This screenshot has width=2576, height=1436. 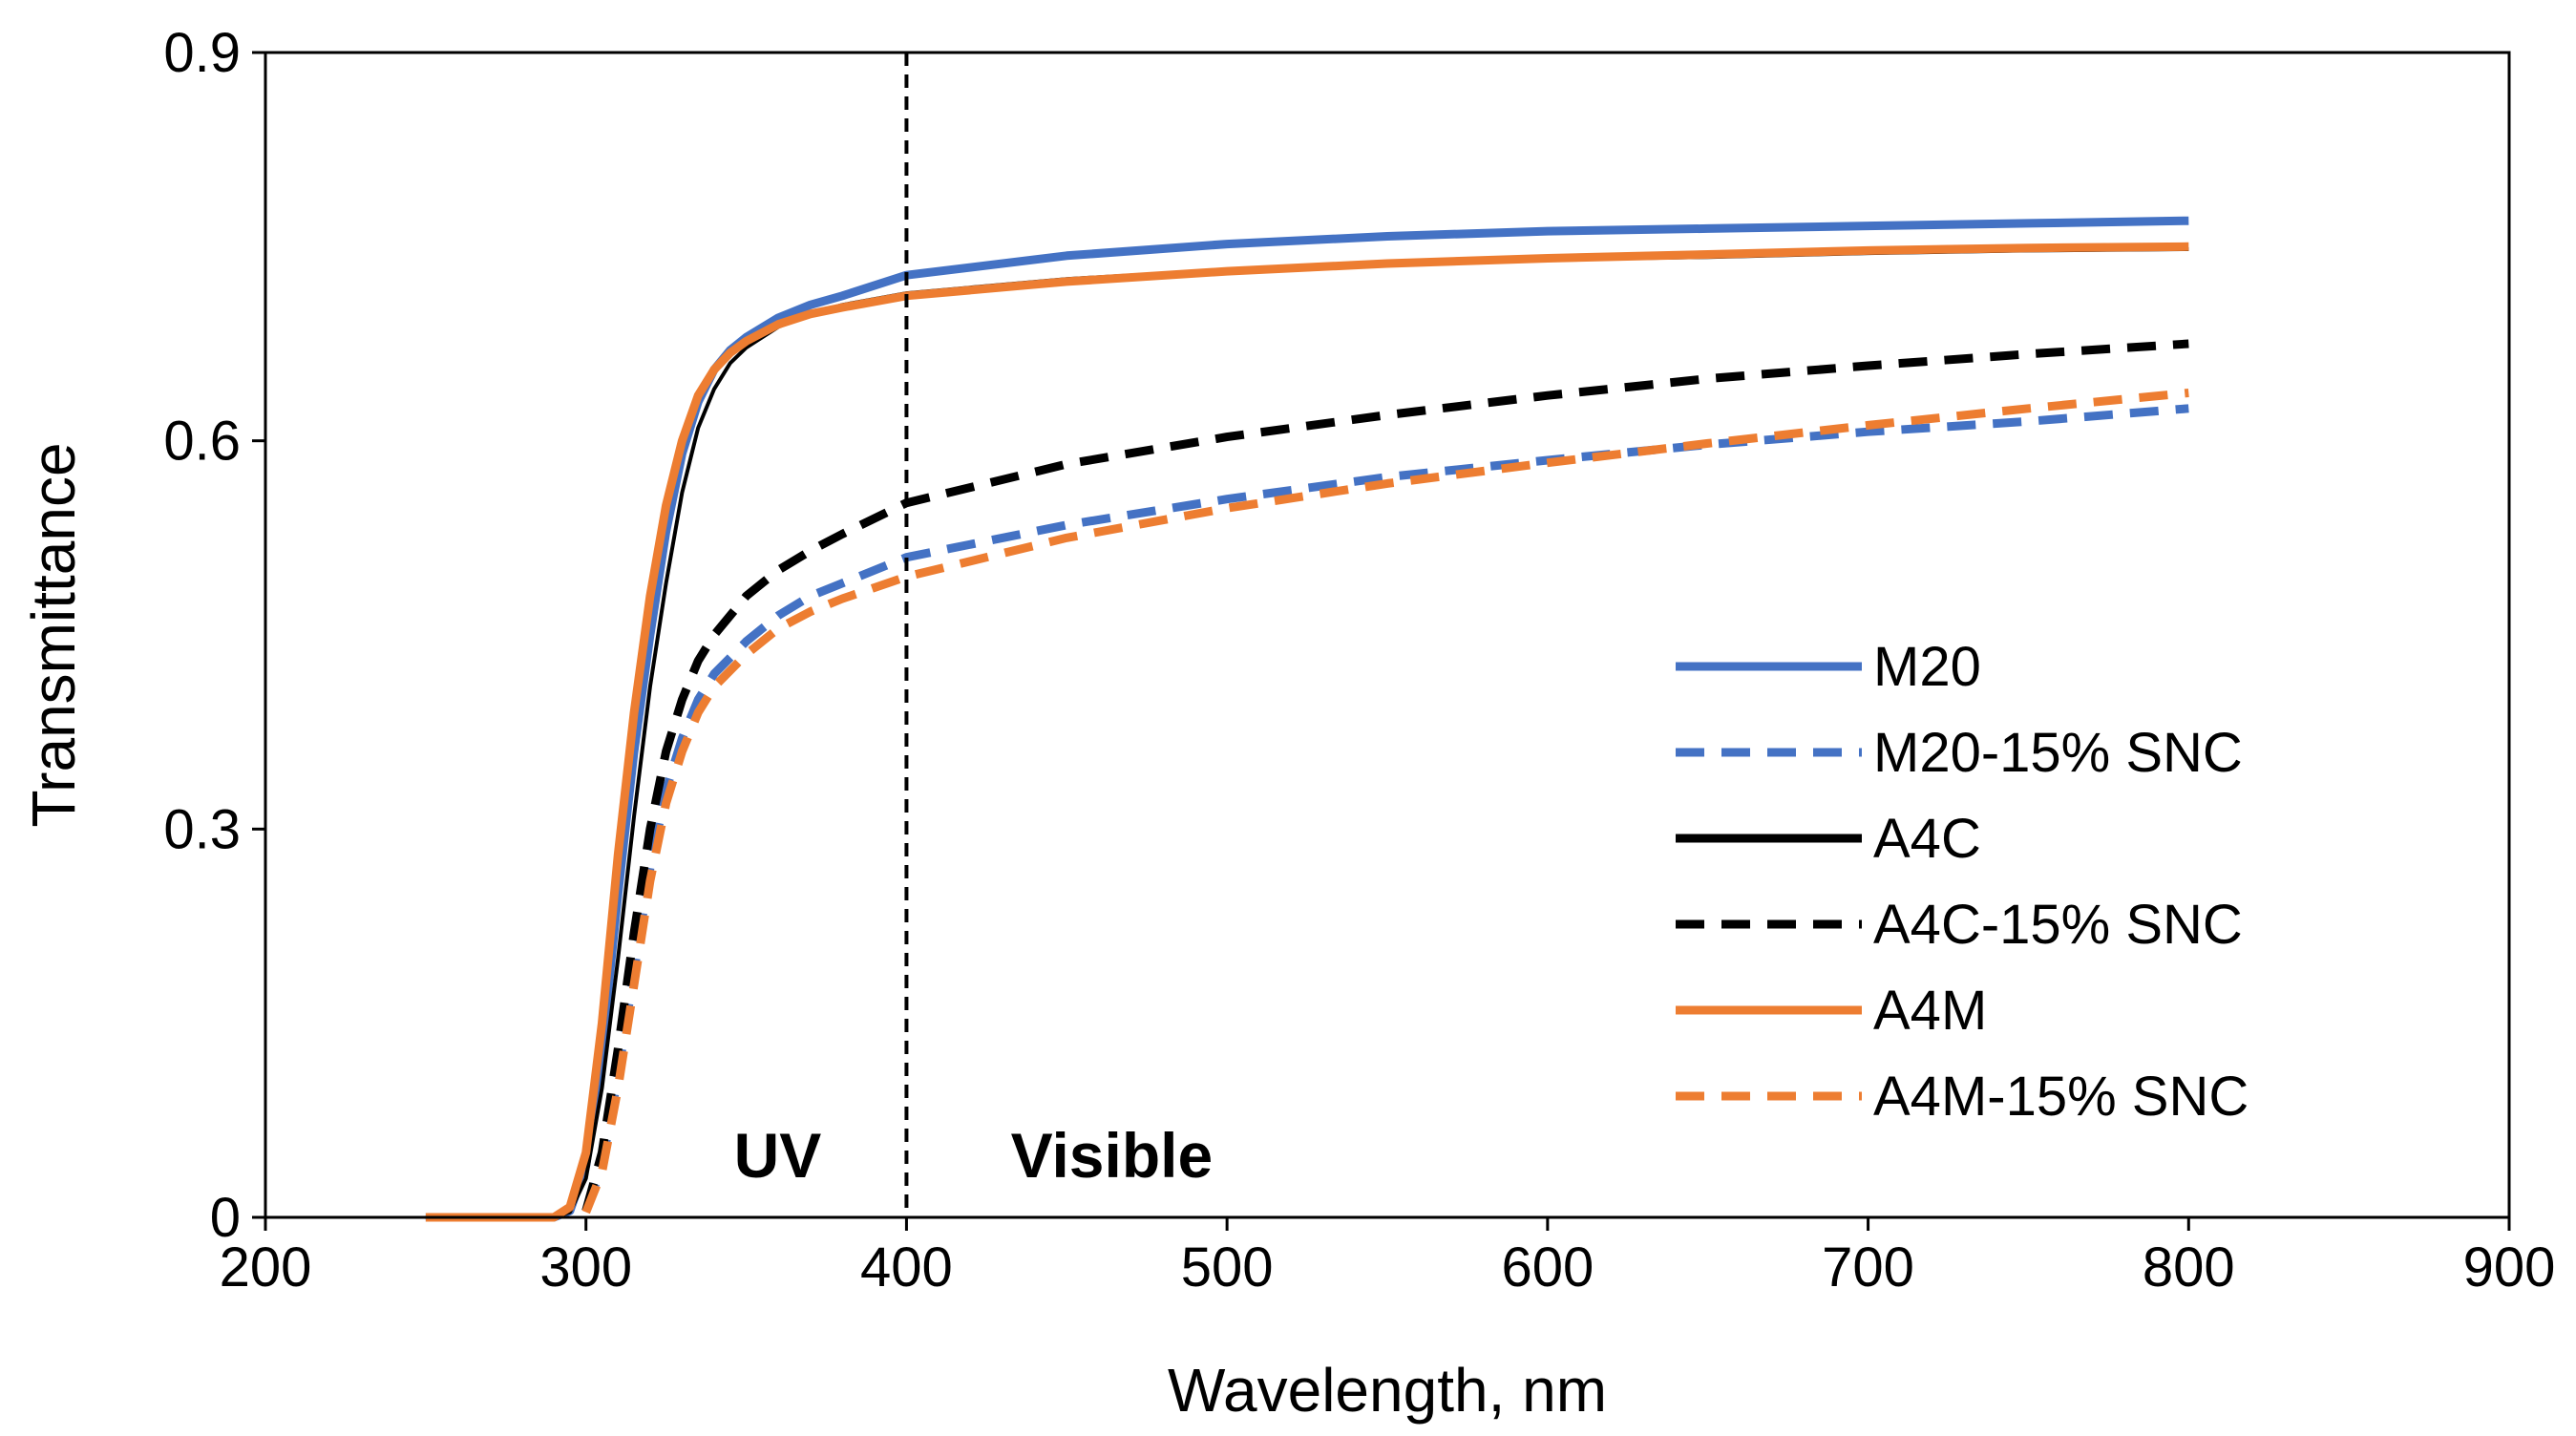 I want to click on legend-label: M20, so click(x=1927, y=667).